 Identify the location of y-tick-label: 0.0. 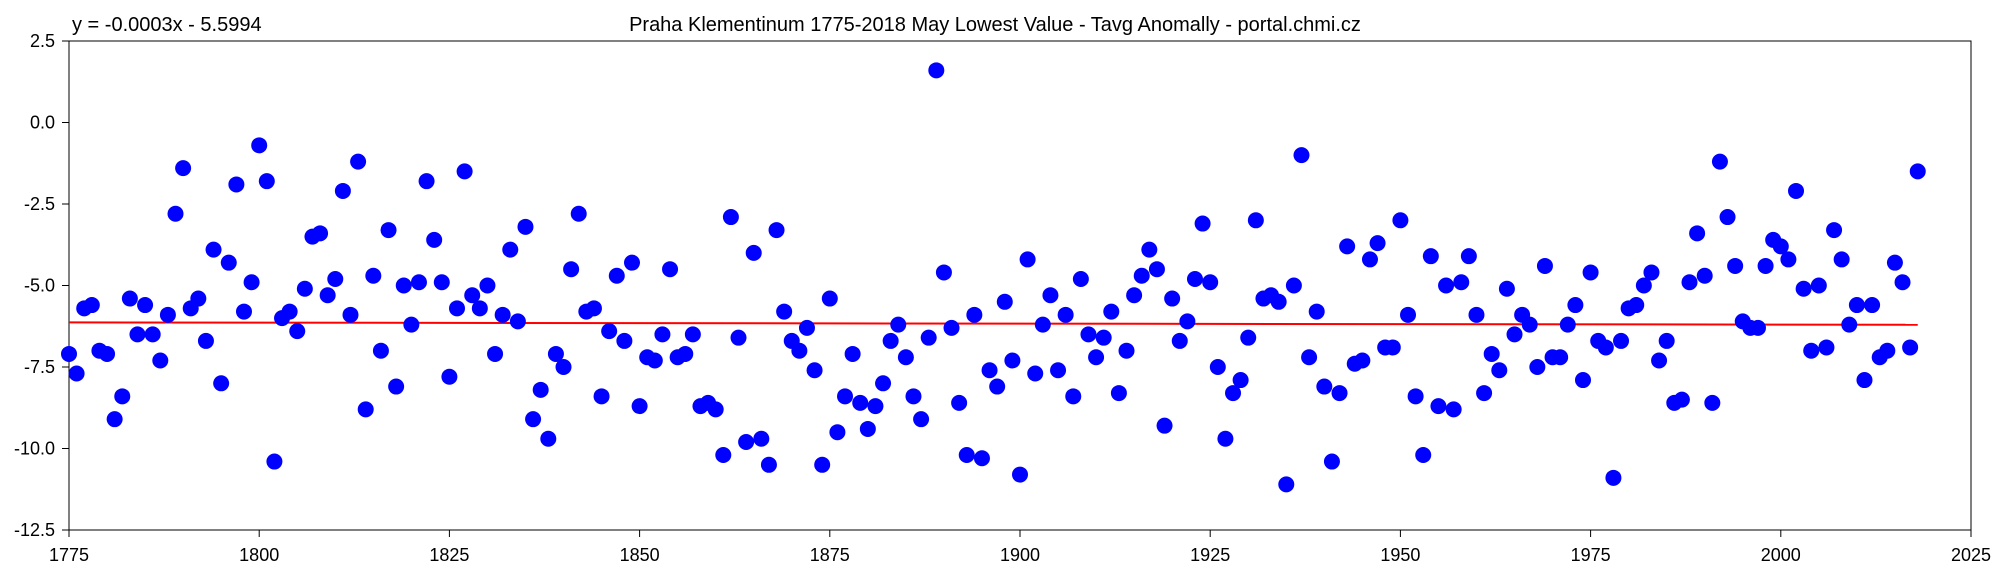
(42, 123).